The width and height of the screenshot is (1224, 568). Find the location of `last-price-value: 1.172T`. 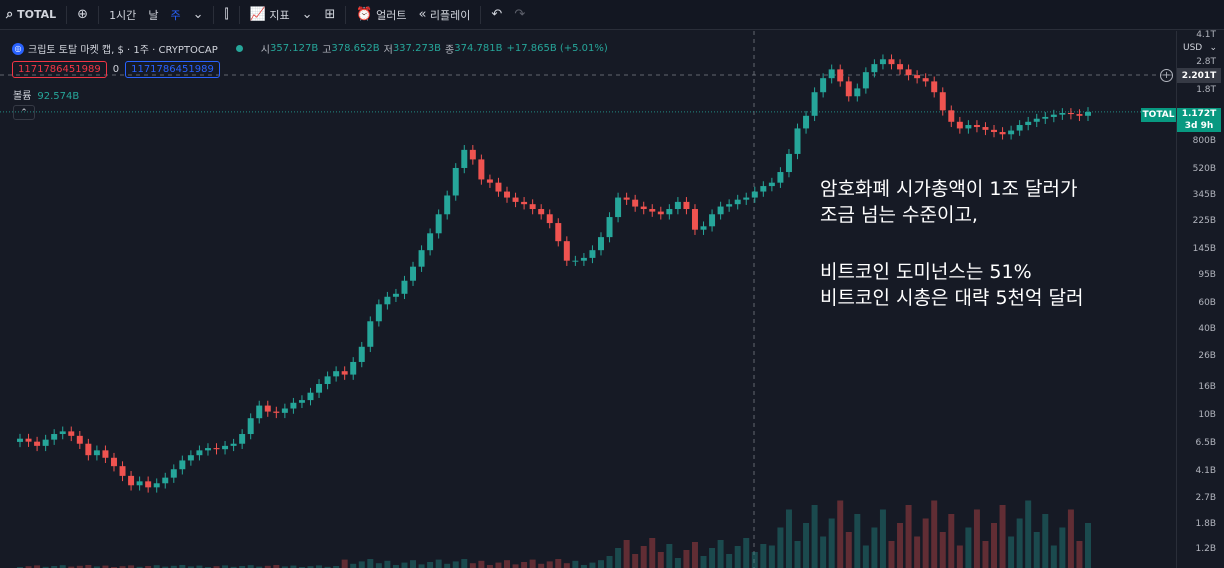

last-price-value: 1.172T is located at coordinates (1199, 114).